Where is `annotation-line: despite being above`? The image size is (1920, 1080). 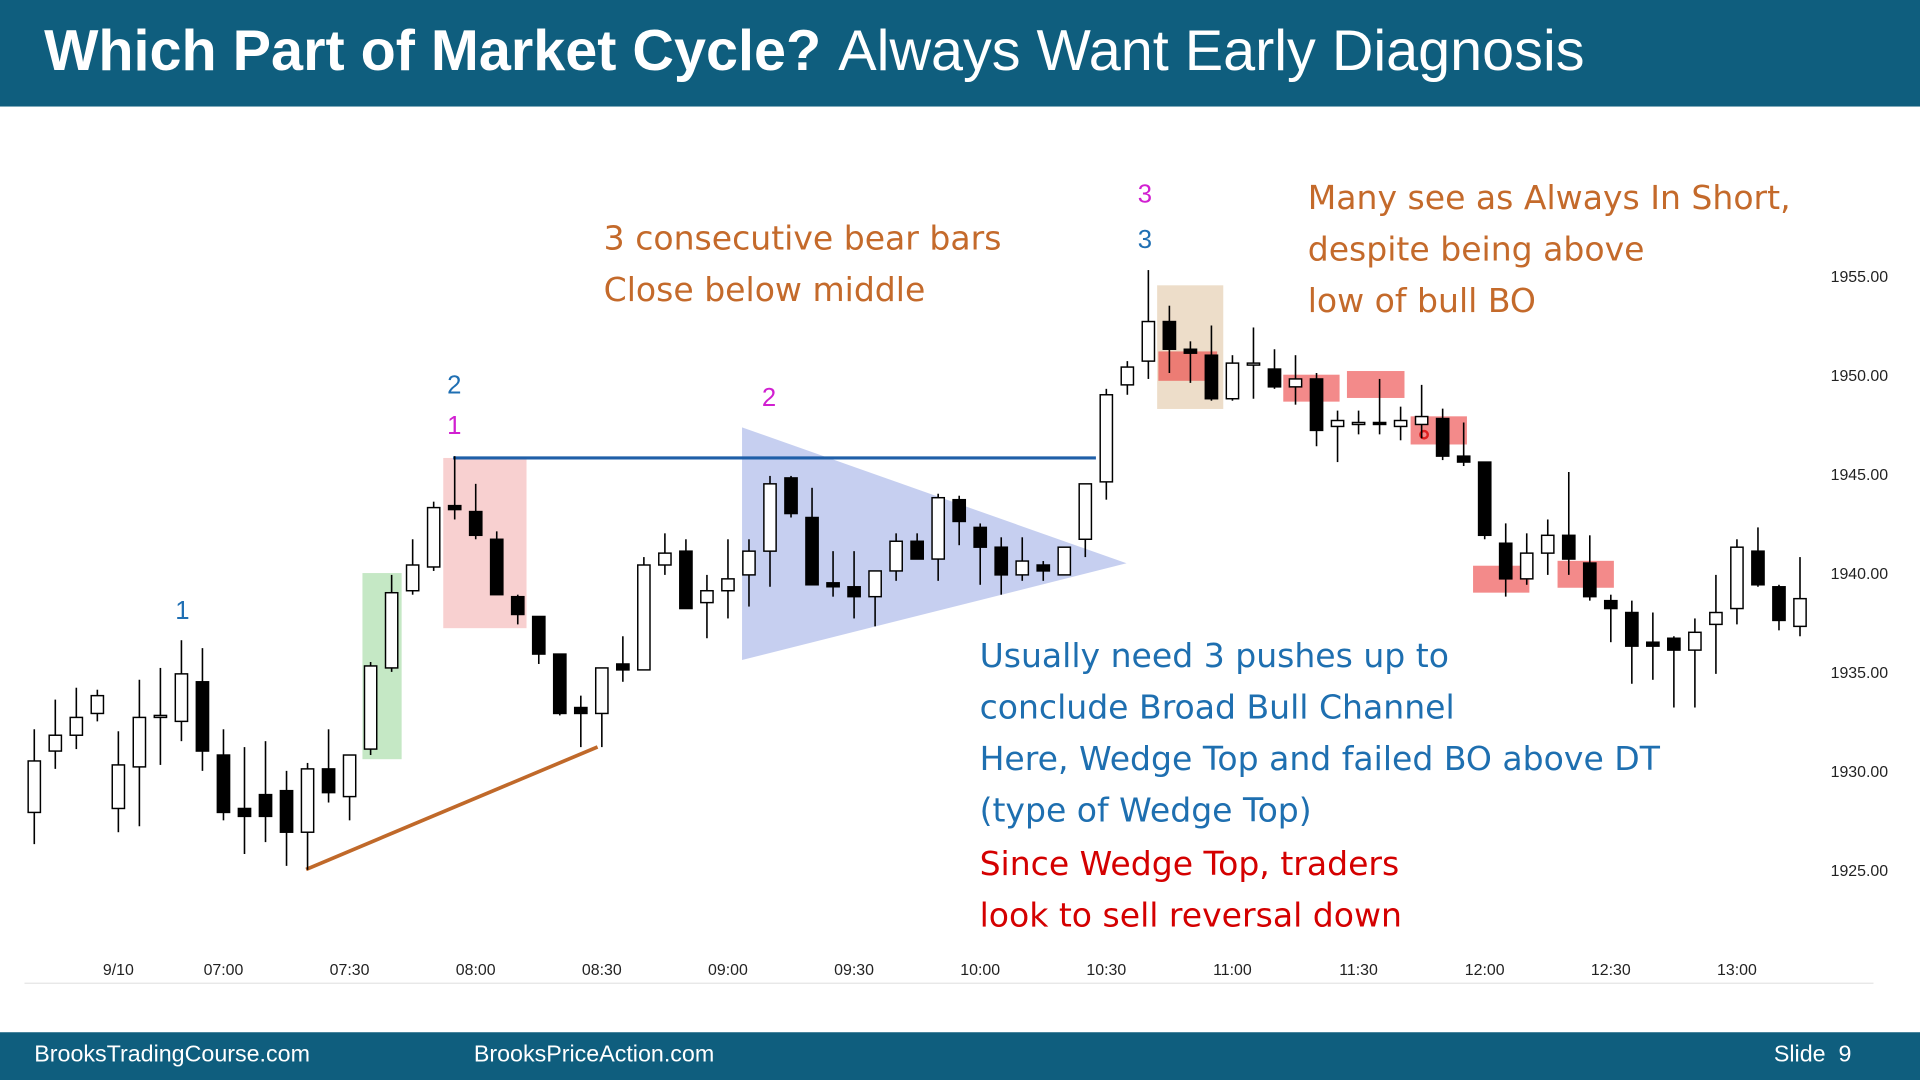 annotation-line: despite being above is located at coordinates (1476, 249).